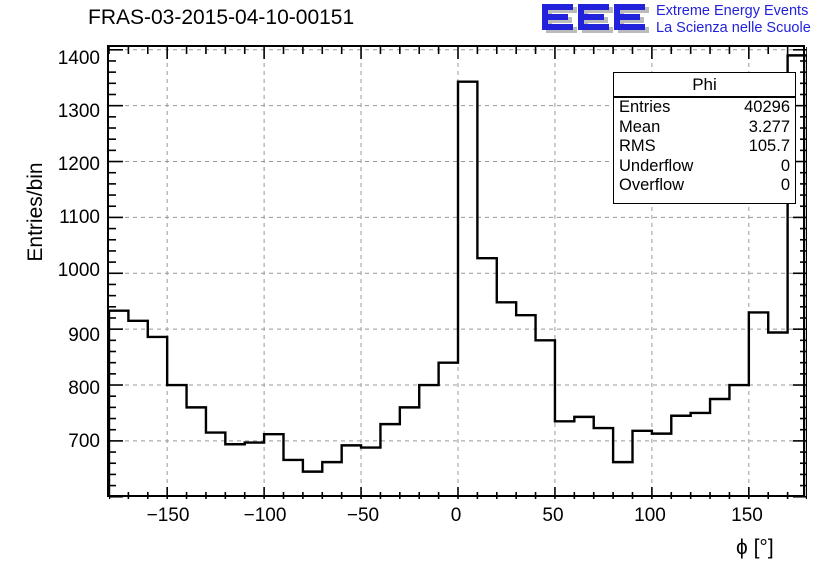  I want to click on stats-row-label: Mean, so click(640, 126).